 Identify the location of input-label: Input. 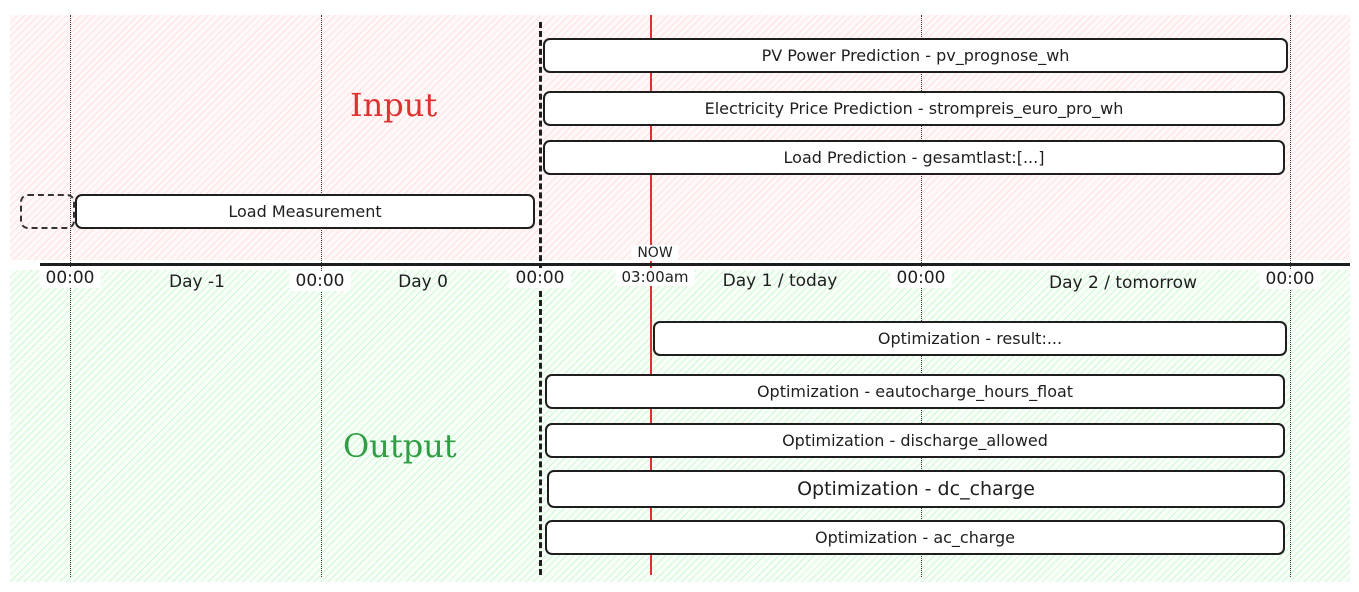
(394, 105).